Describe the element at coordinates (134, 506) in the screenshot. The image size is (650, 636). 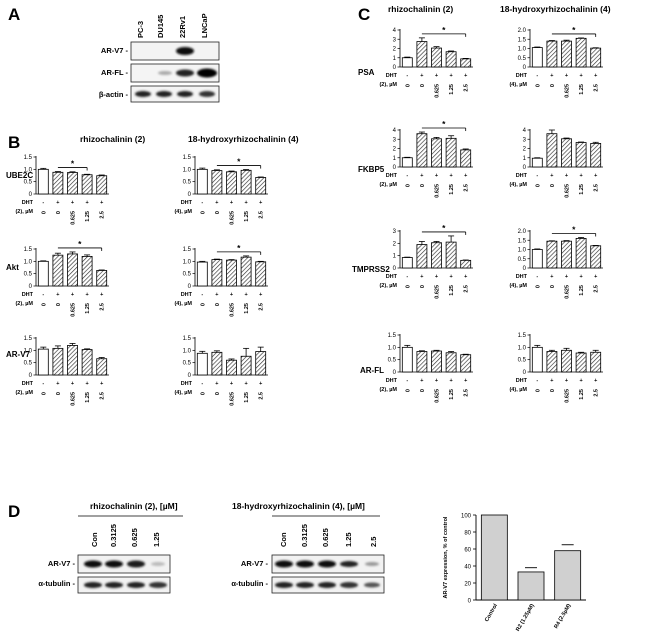
I see `blot-title: rhizochalinin (2), [µM]` at that location.